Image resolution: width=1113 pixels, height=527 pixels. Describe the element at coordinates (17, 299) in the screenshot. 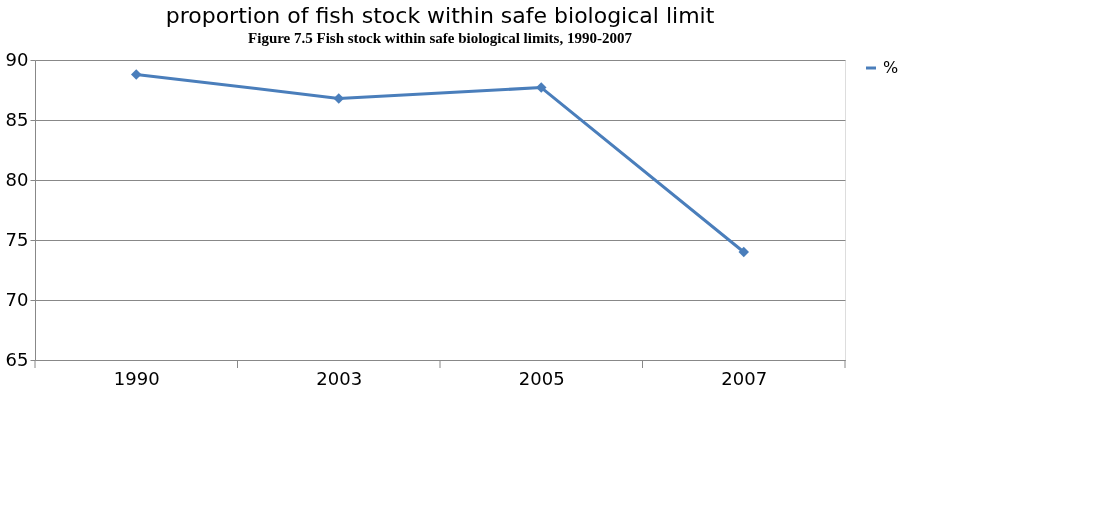

I see `y-tick-label: 70` at that location.